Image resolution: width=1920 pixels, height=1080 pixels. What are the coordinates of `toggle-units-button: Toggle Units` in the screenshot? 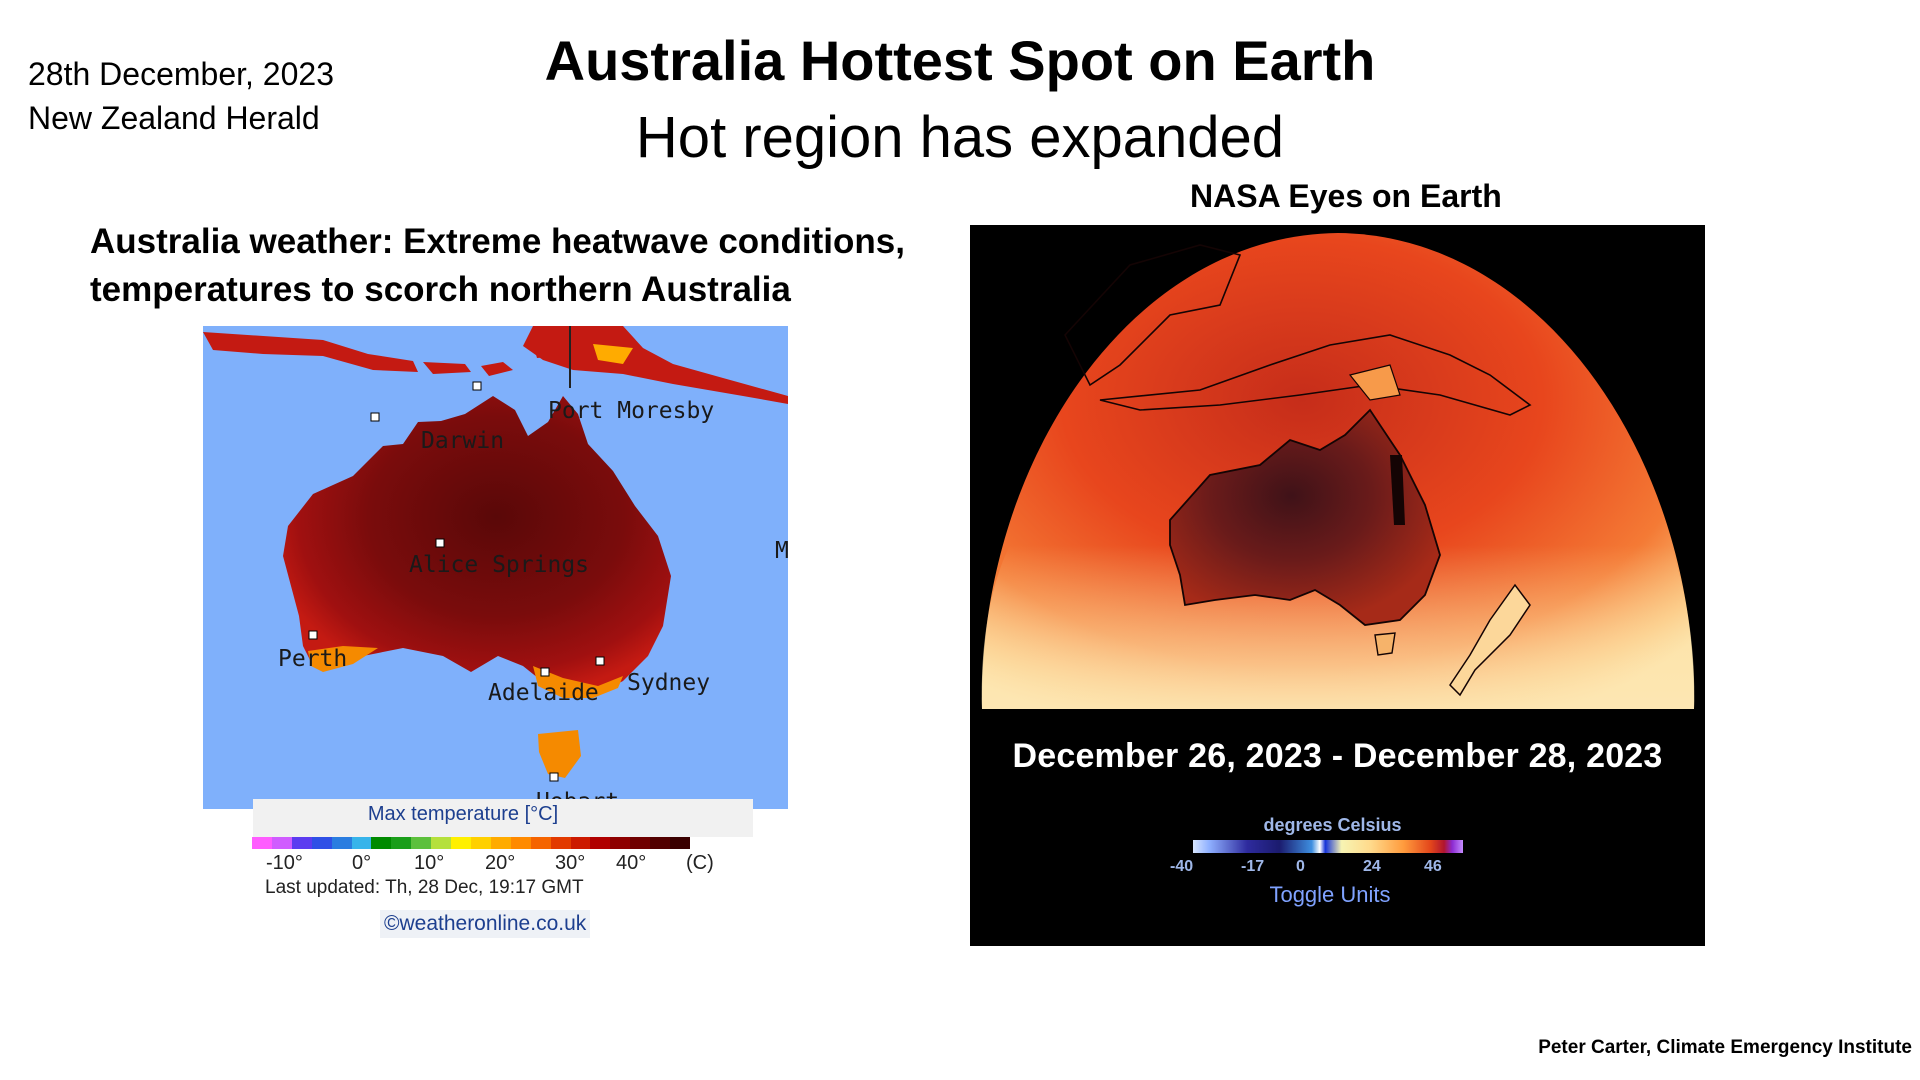 It's located at (1330, 894).